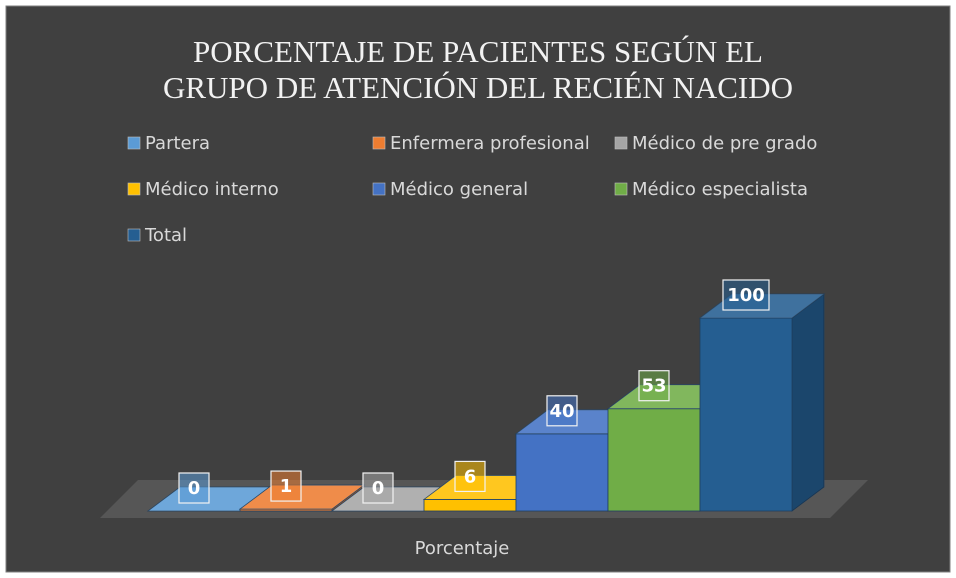  I want to click on legend-label: Médico interno, so click(212, 189).